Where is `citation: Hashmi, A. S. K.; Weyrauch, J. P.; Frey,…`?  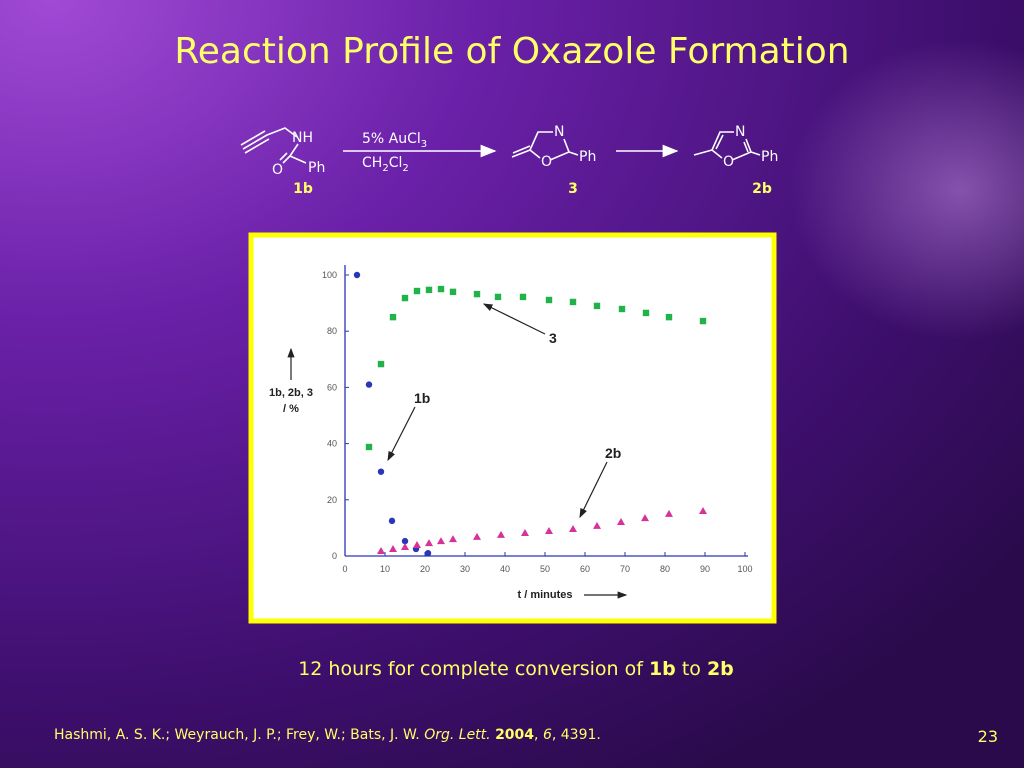 citation: Hashmi, A. S. K.; Weyrauch, J. P.; Frey,… is located at coordinates (327, 735).